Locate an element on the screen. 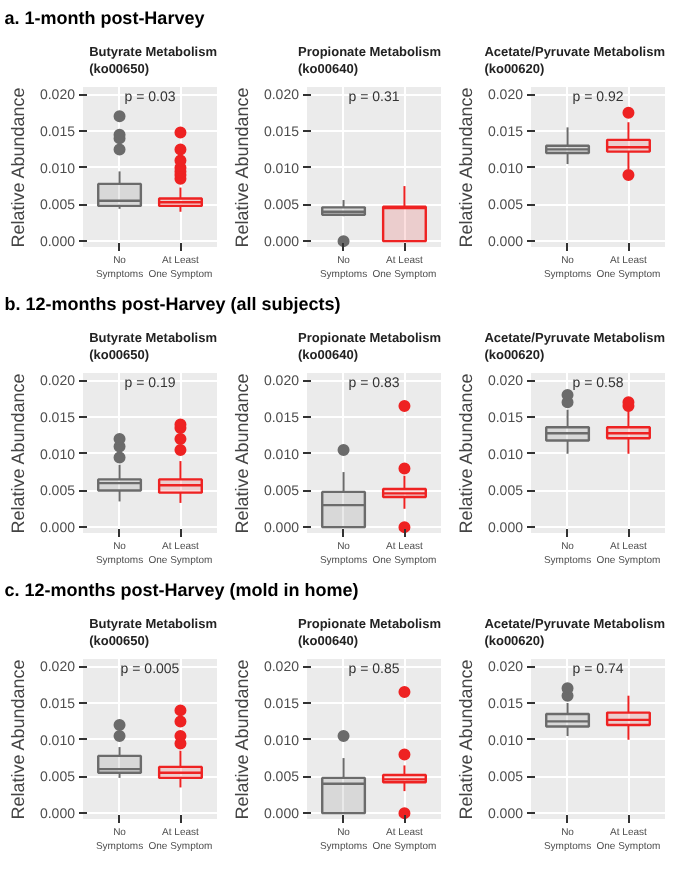 This screenshot has height=880, width=676. text: c. 12-months post-Harvey (mold in home) is located at coordinates (181, 589).